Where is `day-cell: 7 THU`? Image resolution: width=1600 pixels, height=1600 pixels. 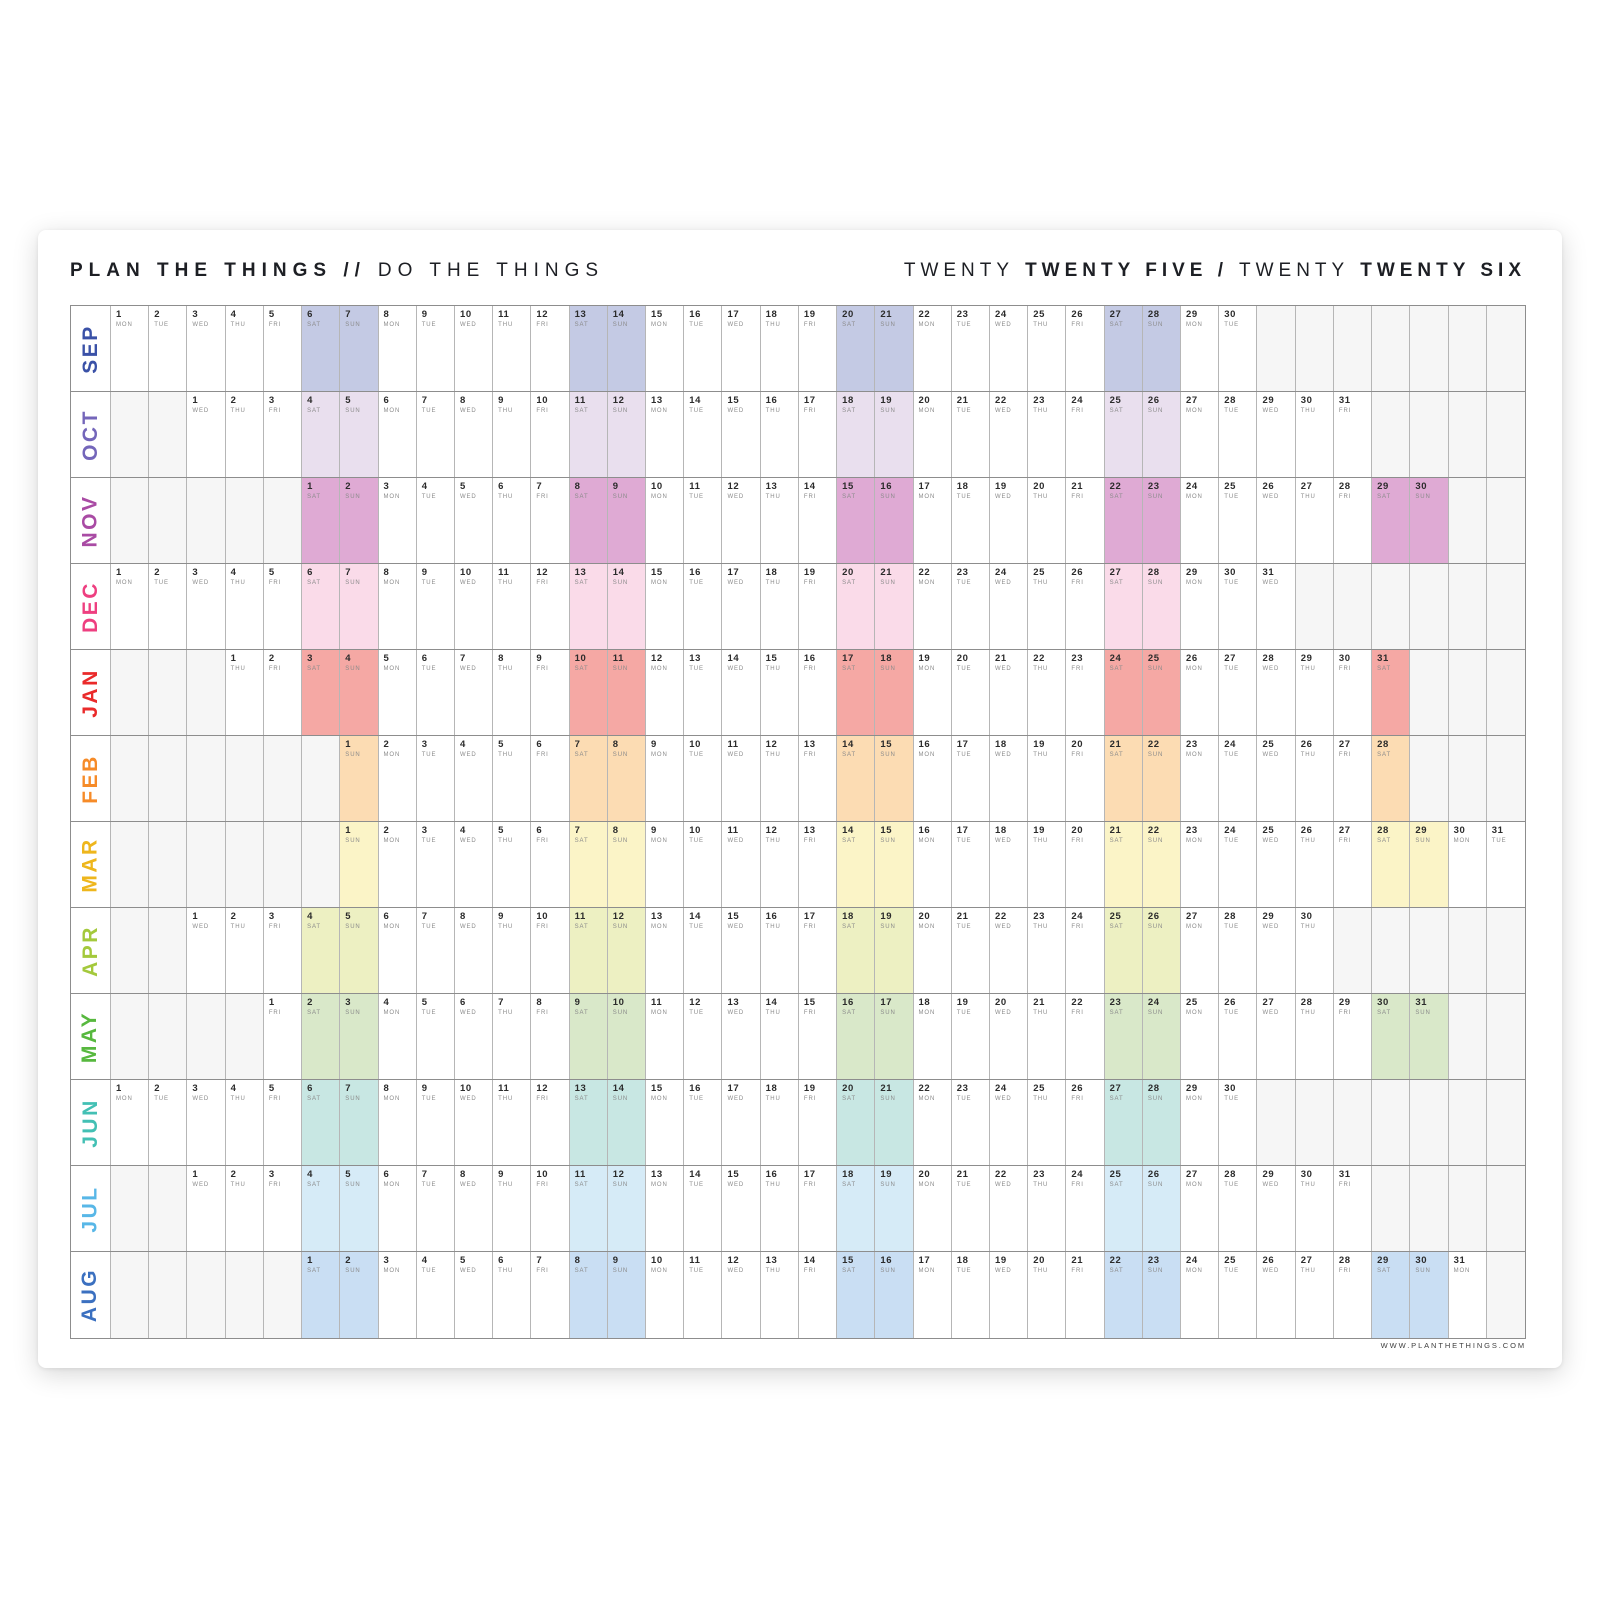 day-cell: 7 THU is located at coordinates (512, 1036).